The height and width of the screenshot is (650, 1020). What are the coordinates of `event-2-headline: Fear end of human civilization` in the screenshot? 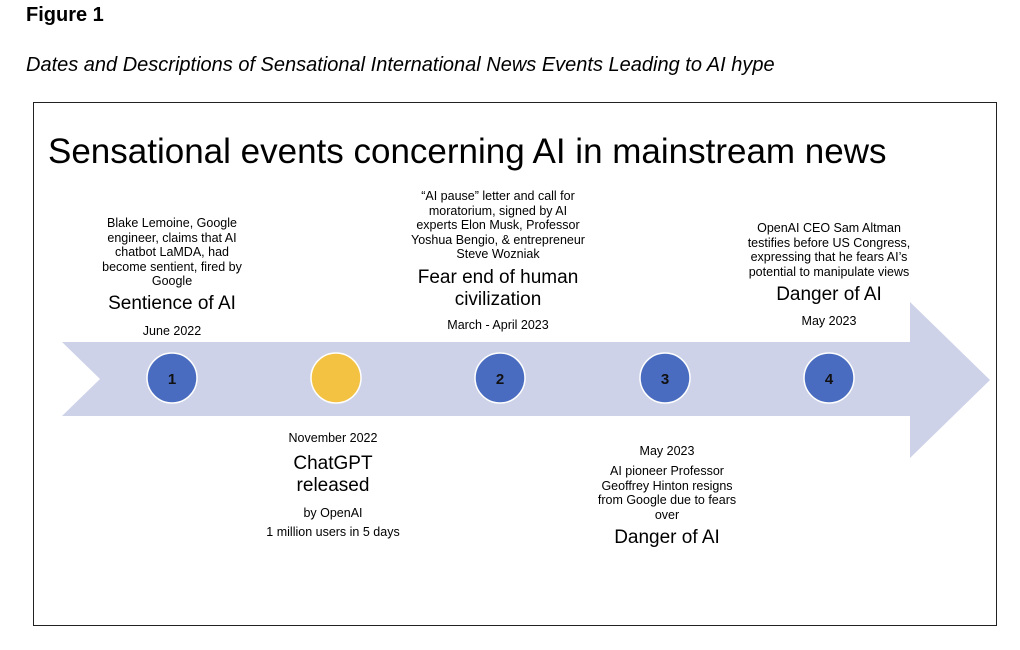 It's located at (498, 289).